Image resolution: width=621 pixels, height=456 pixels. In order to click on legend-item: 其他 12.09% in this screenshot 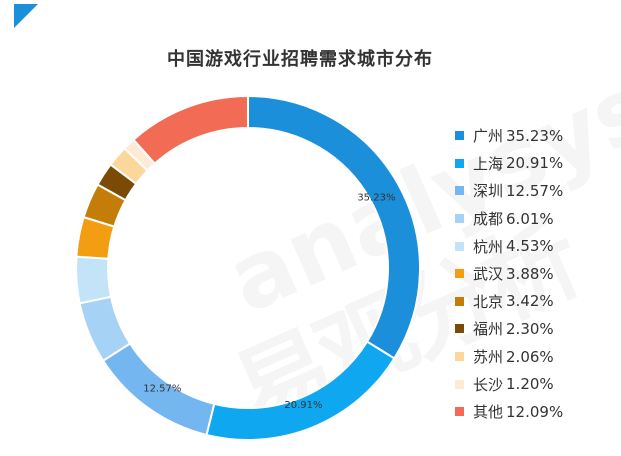, I will do `click(509, 412)`.